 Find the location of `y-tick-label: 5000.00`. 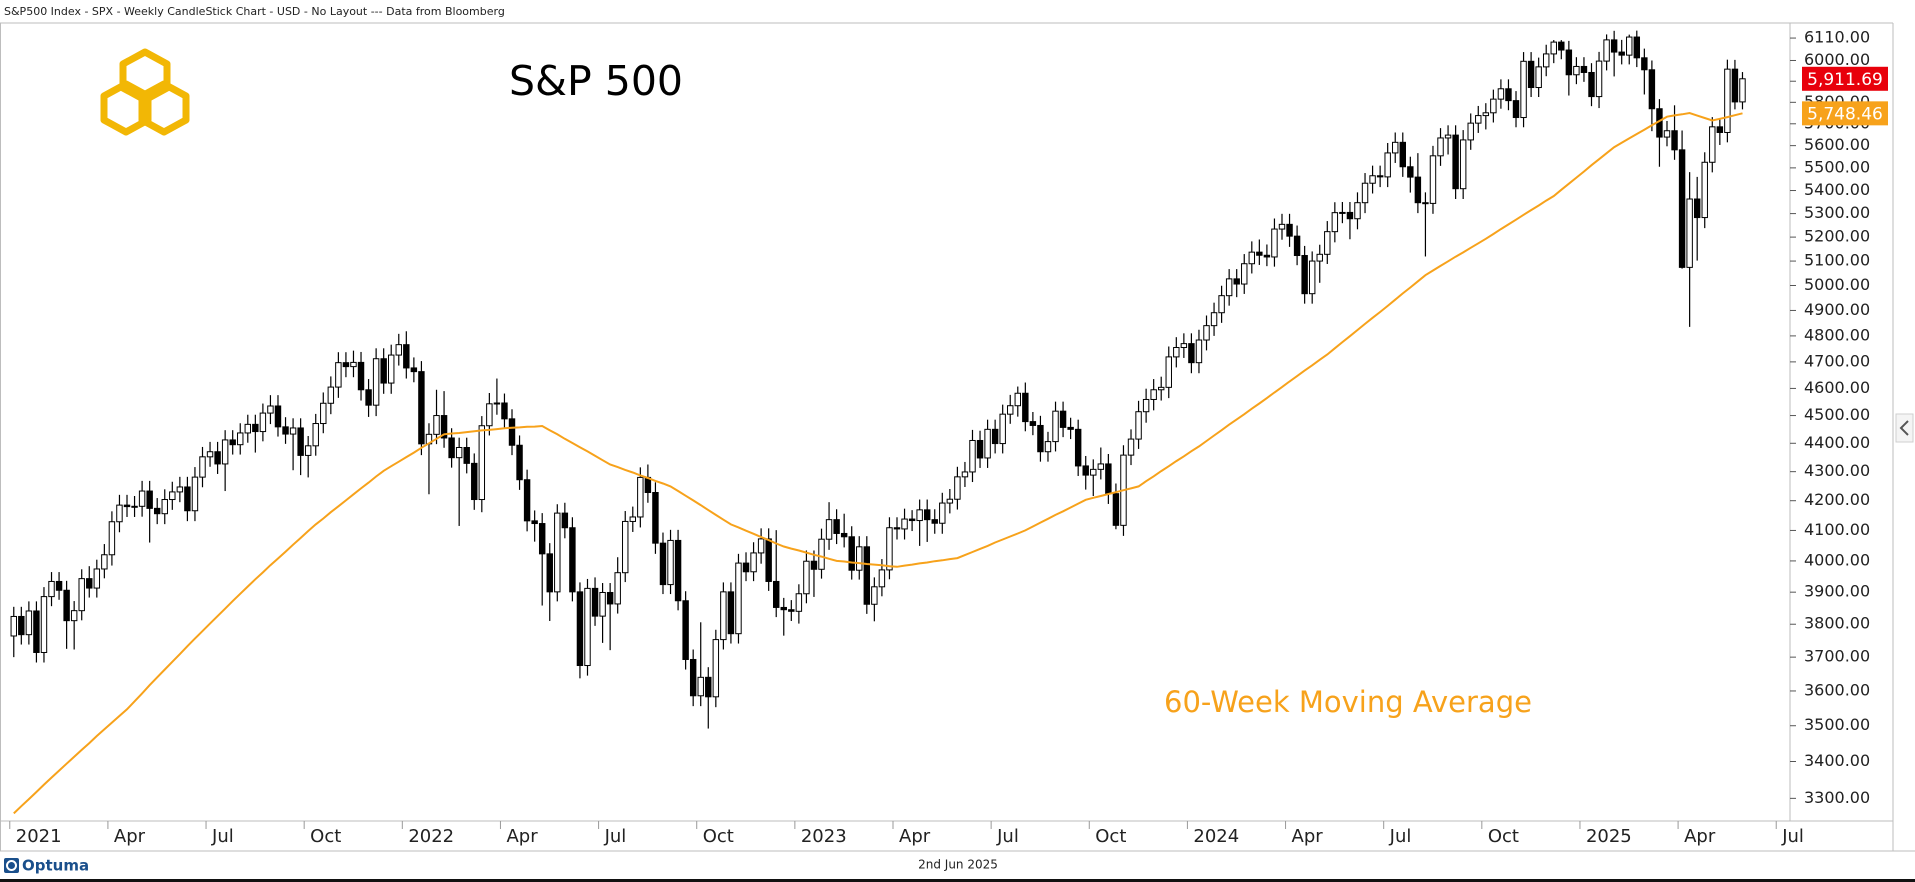

y-tick-label: 5000.00 is located at coordinates (1837, 284).